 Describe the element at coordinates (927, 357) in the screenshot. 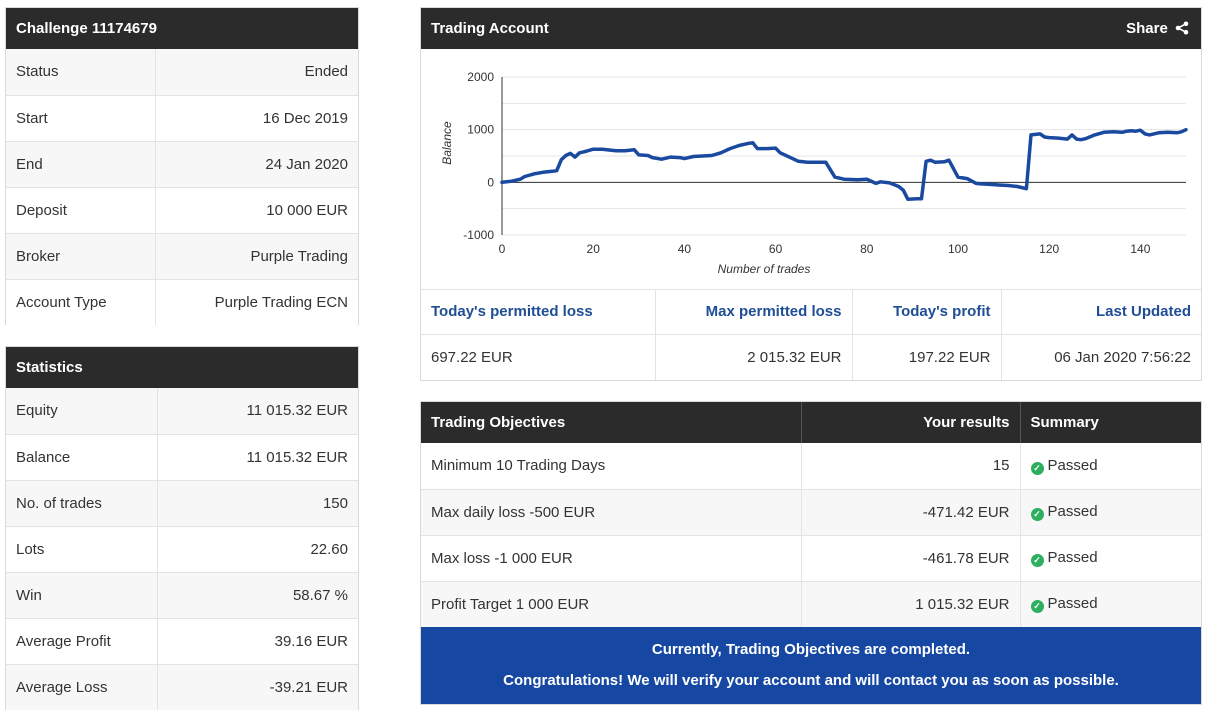

I see `todays-profit-value: 197.22 EUR` at that location.